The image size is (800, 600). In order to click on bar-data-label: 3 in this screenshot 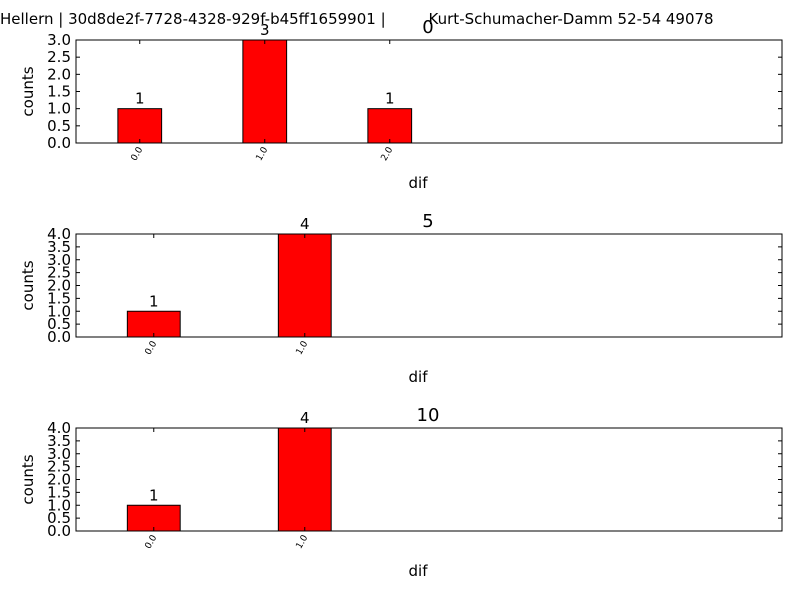, I will do `click(265, 30)`.